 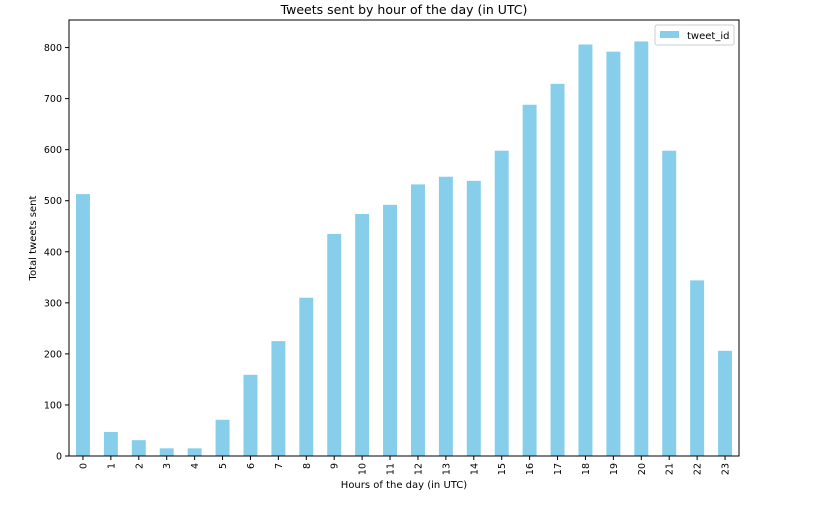 I want to click on chart-title: Tweets sent by hour of the day (in UTC), so click(x=404, y=9).